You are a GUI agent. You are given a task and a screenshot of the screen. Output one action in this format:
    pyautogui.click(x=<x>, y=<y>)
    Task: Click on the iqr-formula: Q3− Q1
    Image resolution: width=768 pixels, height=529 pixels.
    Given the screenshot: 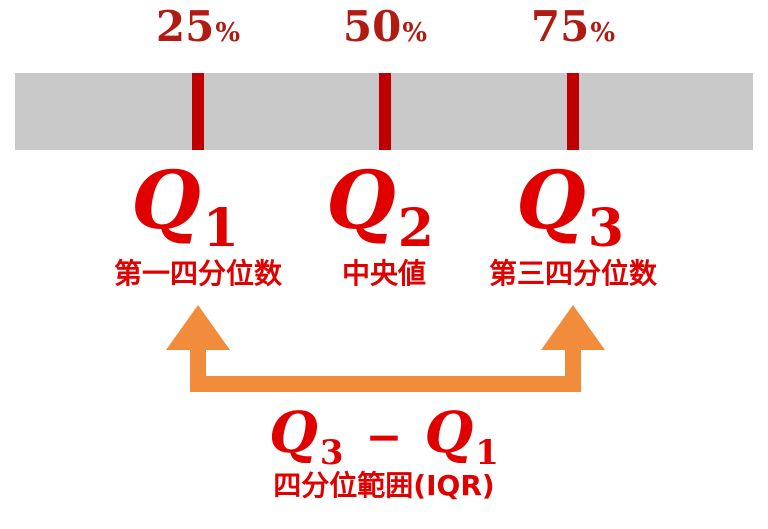 What is the action you would take?
    pyautogui.click(x=384, y=436)
    